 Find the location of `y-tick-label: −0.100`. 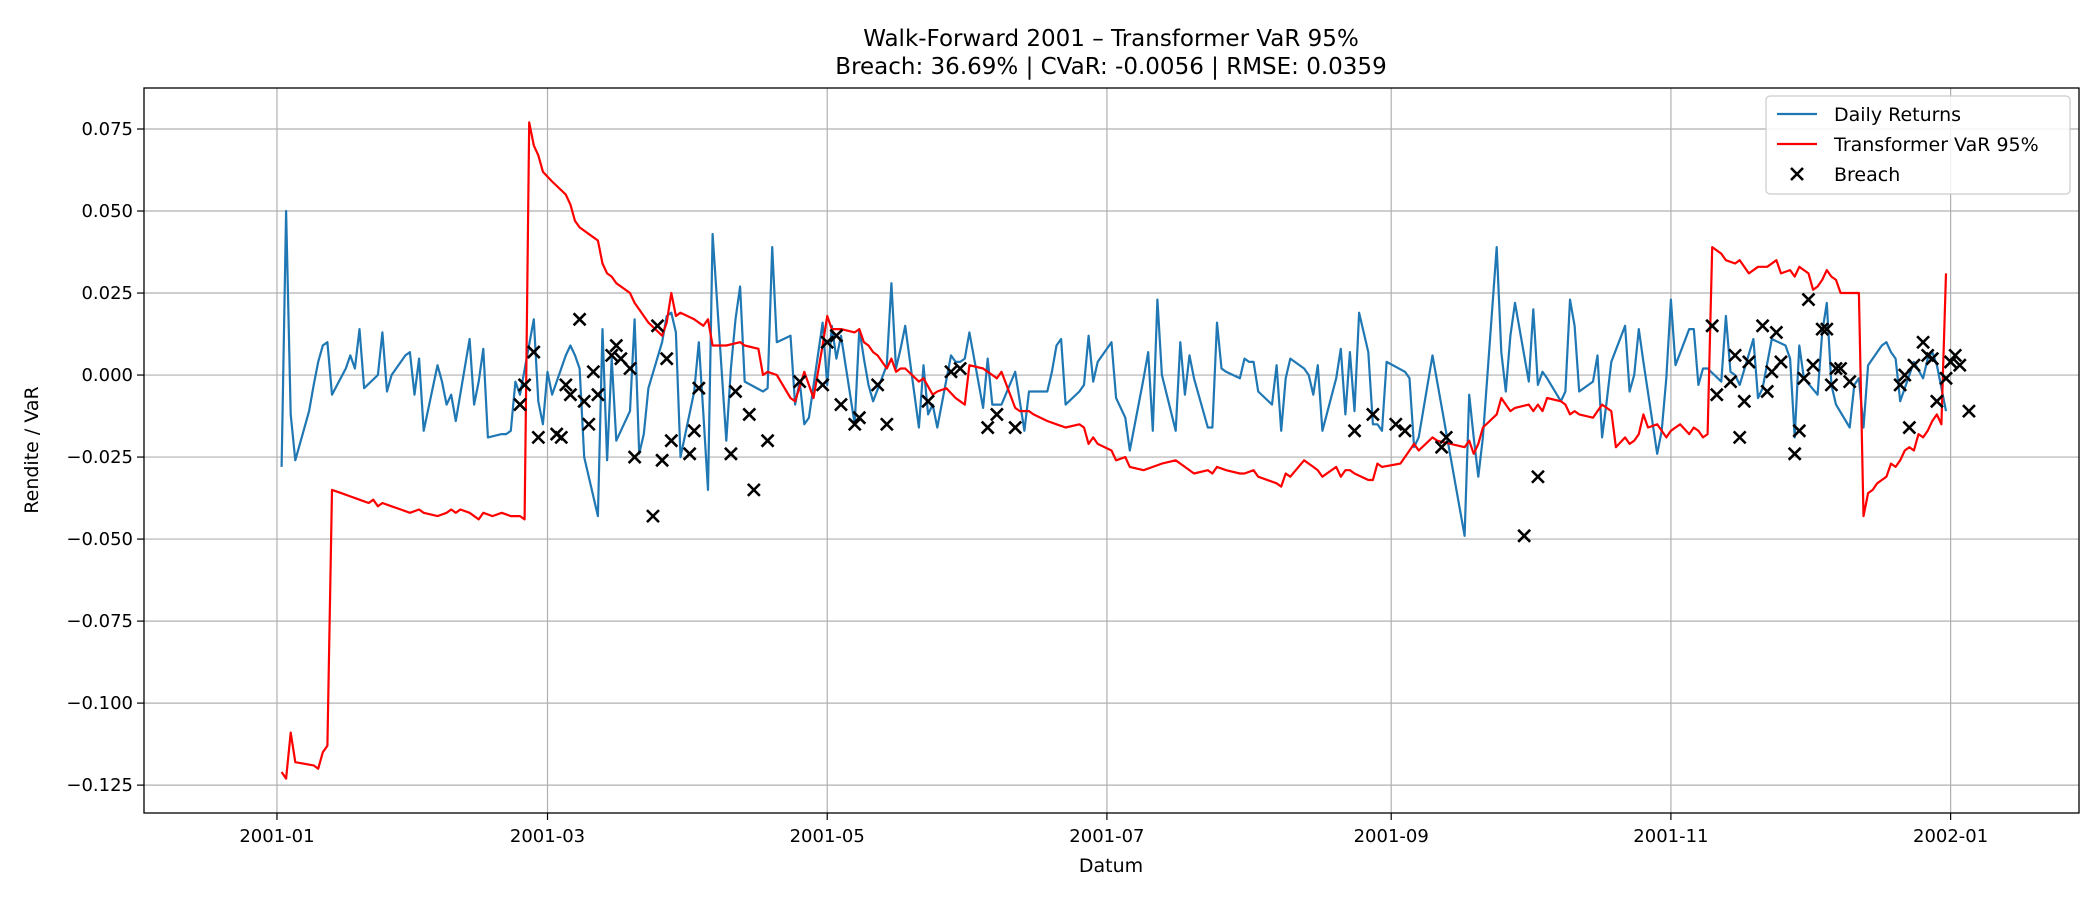

y-tick-label: −0.100 is located at coordinates (99, 703).